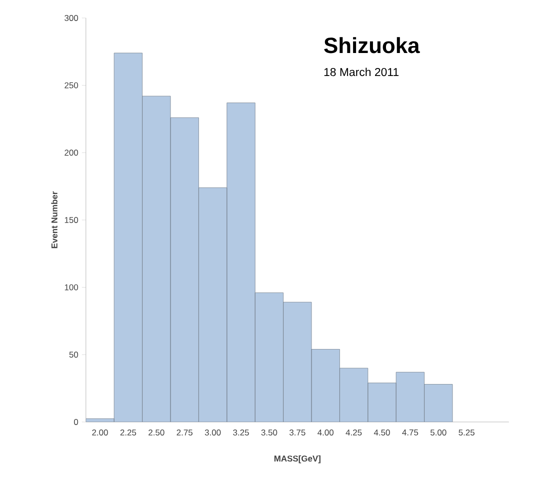  Describe the element at coordinates (128, 433) in the screenshot. I see `x-tick-label: 2.25` at that location.